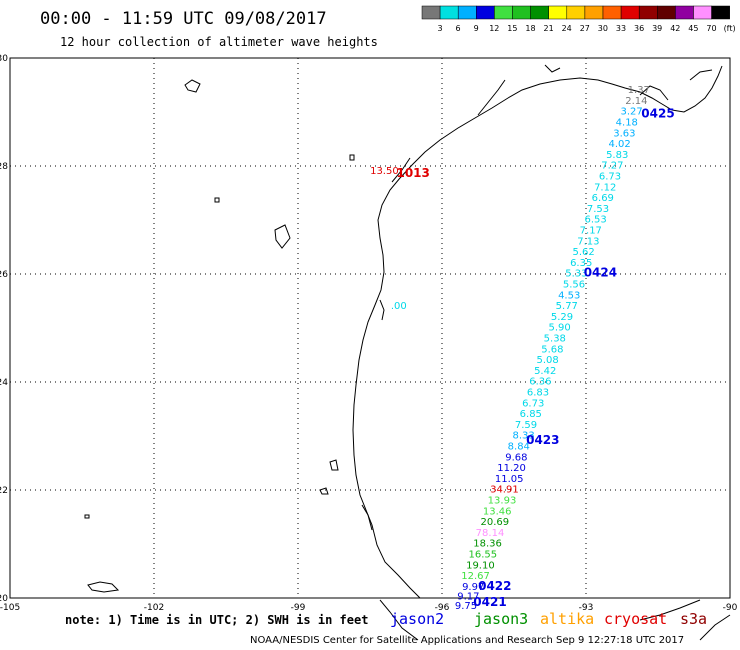 The height and width of the screenshot is (650, 740). Describe the element at coordinates (586, 608) in the screenshot. I see `lon-tick-label: -93` at that location.